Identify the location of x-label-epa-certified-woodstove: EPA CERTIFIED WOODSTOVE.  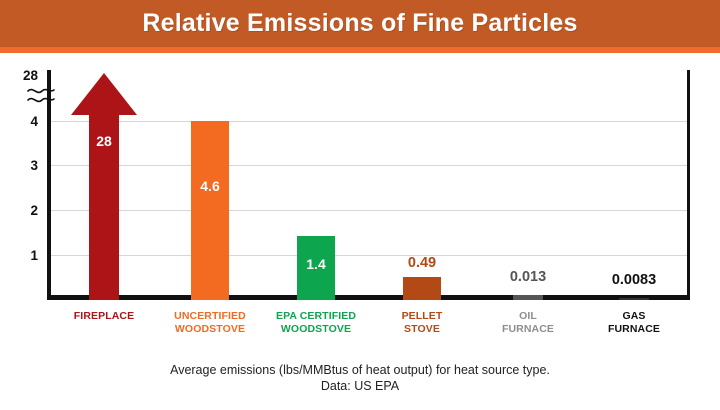
(316, 322).